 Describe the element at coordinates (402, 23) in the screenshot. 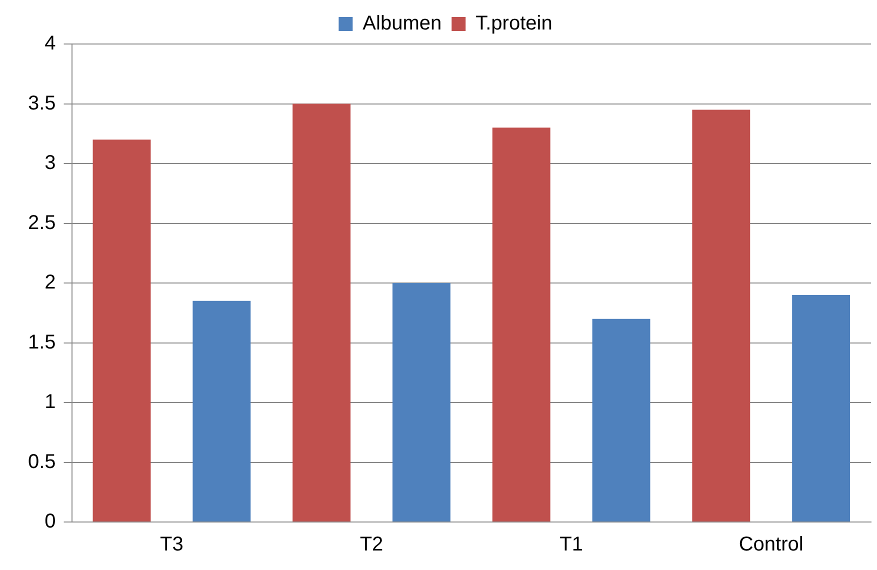

I see `legend-label: Albumen` at that location.